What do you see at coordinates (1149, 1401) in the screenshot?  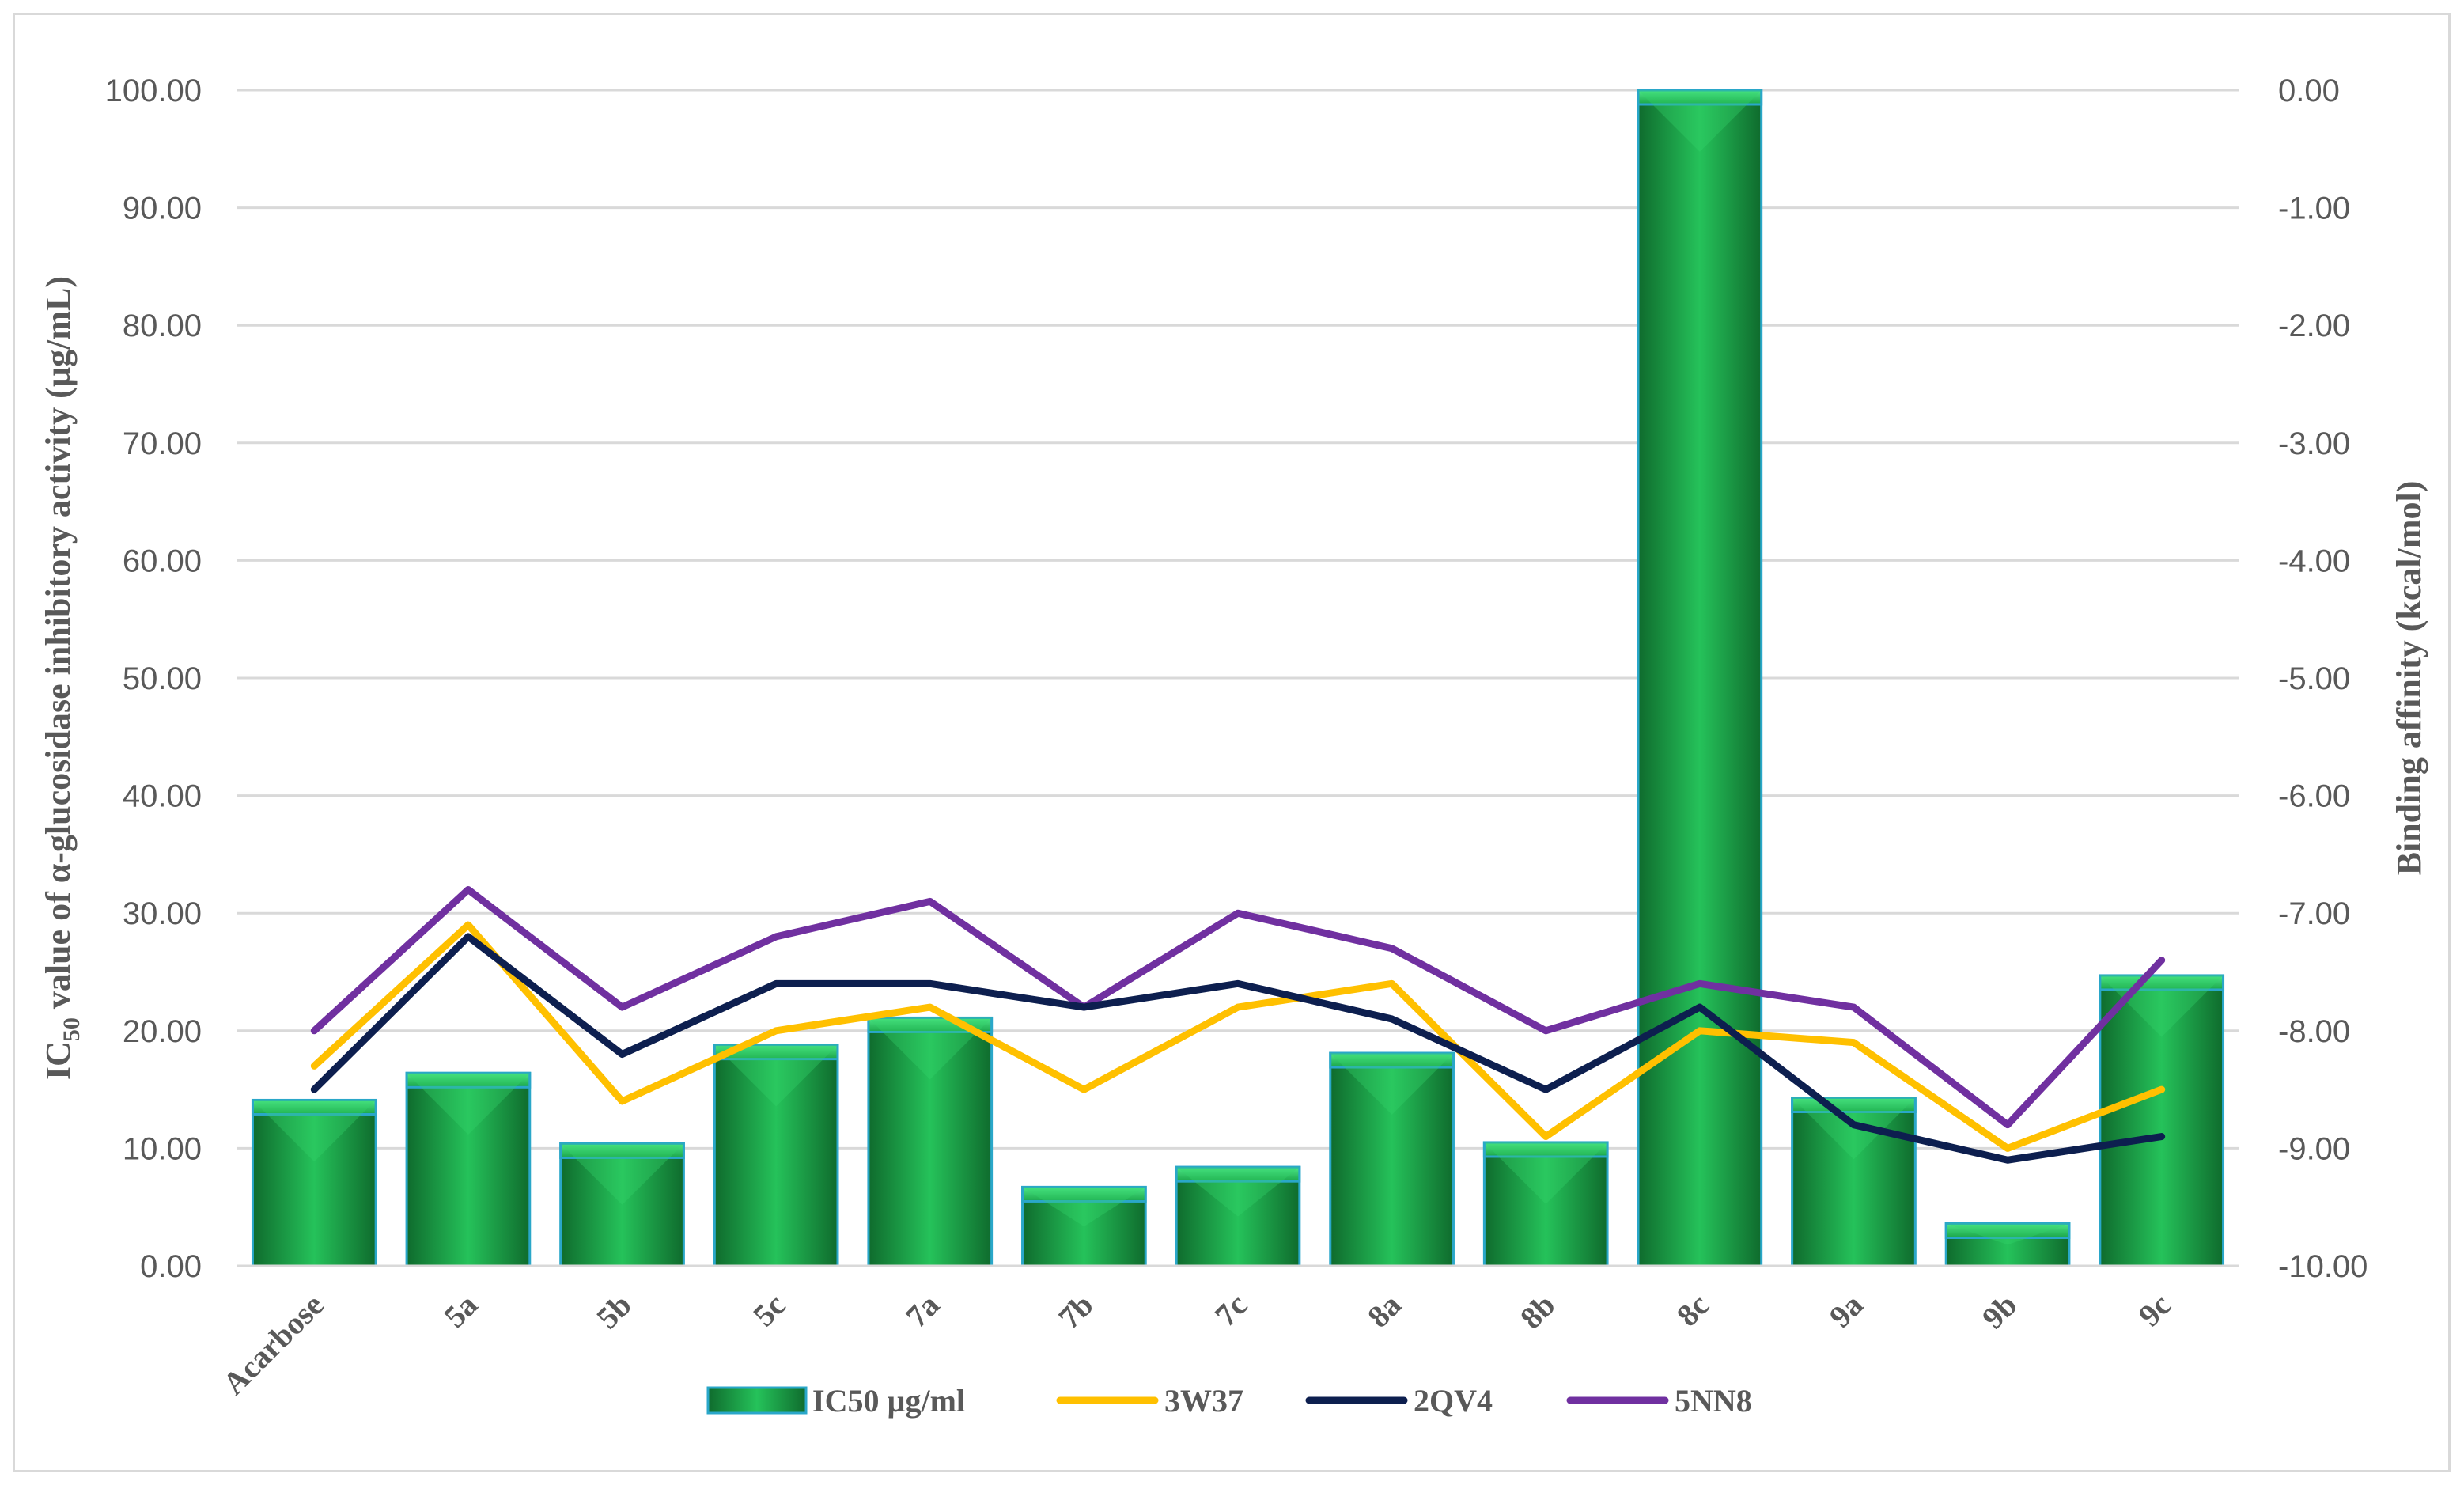 I see `legend-item: 3W37` at bounding box center [1149, 1401].